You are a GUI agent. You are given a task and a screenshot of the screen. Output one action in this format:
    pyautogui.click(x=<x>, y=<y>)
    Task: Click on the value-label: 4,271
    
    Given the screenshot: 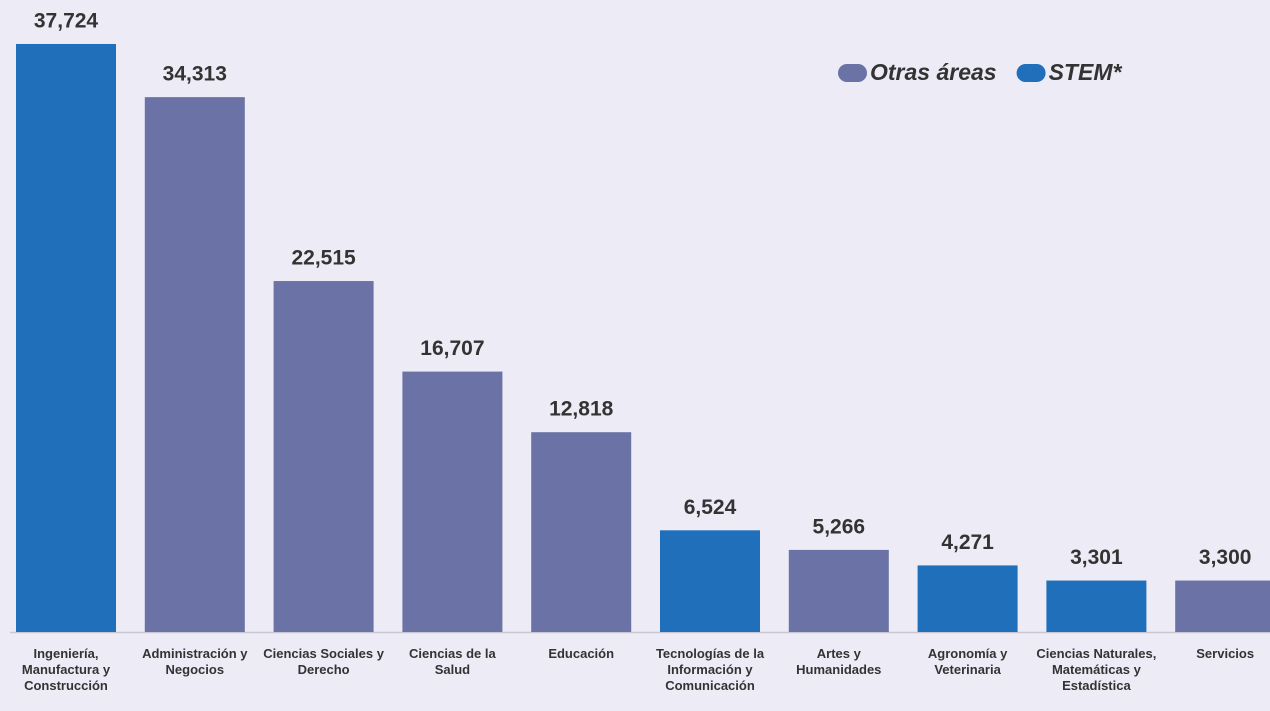 What is the action you would take?
    pyautogui.click(x=967, y=542)
    